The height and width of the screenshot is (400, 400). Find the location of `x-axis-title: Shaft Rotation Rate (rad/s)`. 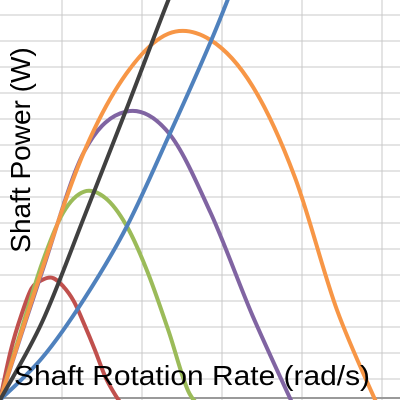

x-axis-title: Shaft Rotation Rate (rad/s) is located at coordinates (192, 375).